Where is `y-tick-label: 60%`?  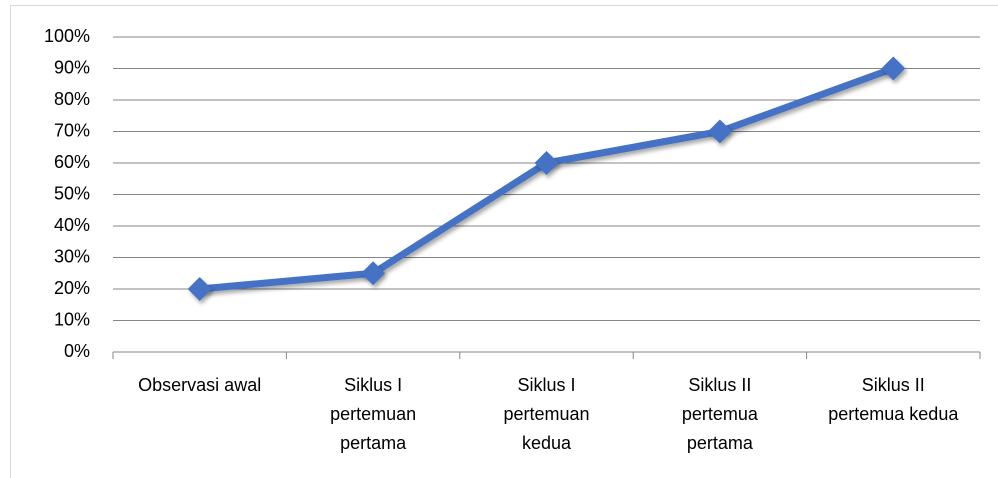 y-tick-label: 60% is located at coordinates (72, 162).